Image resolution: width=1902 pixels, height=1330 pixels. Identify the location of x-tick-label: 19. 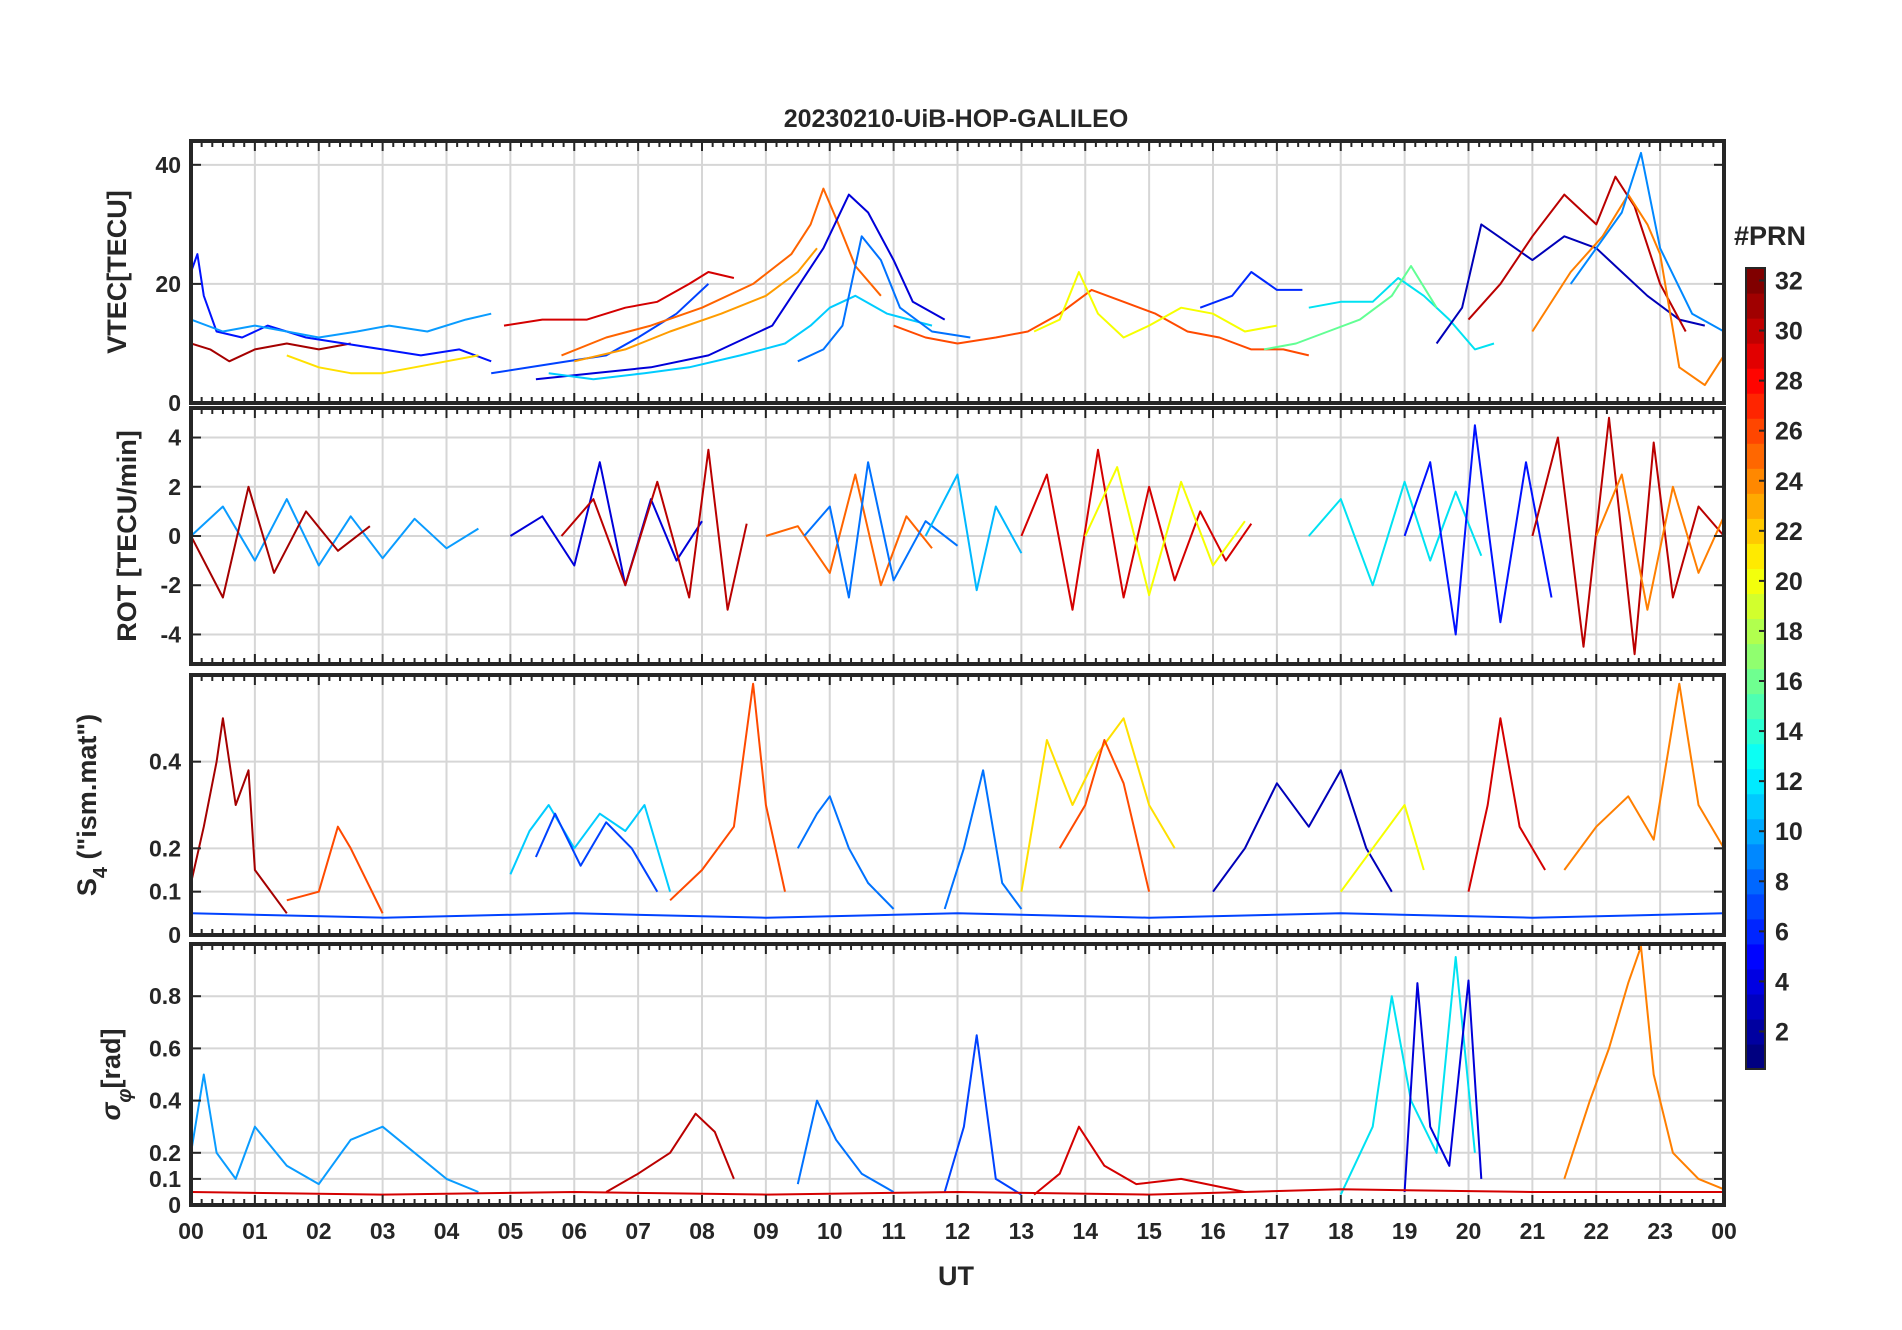
(1405, 1231).